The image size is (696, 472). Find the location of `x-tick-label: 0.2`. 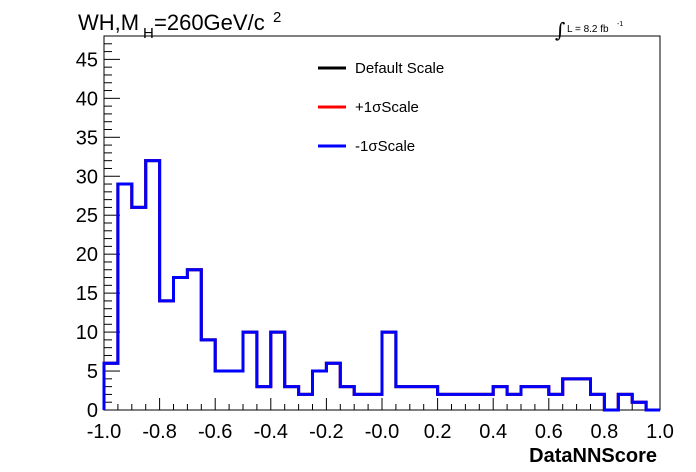

x-tick-label: 0.2 is located at coordinates (438, 432).